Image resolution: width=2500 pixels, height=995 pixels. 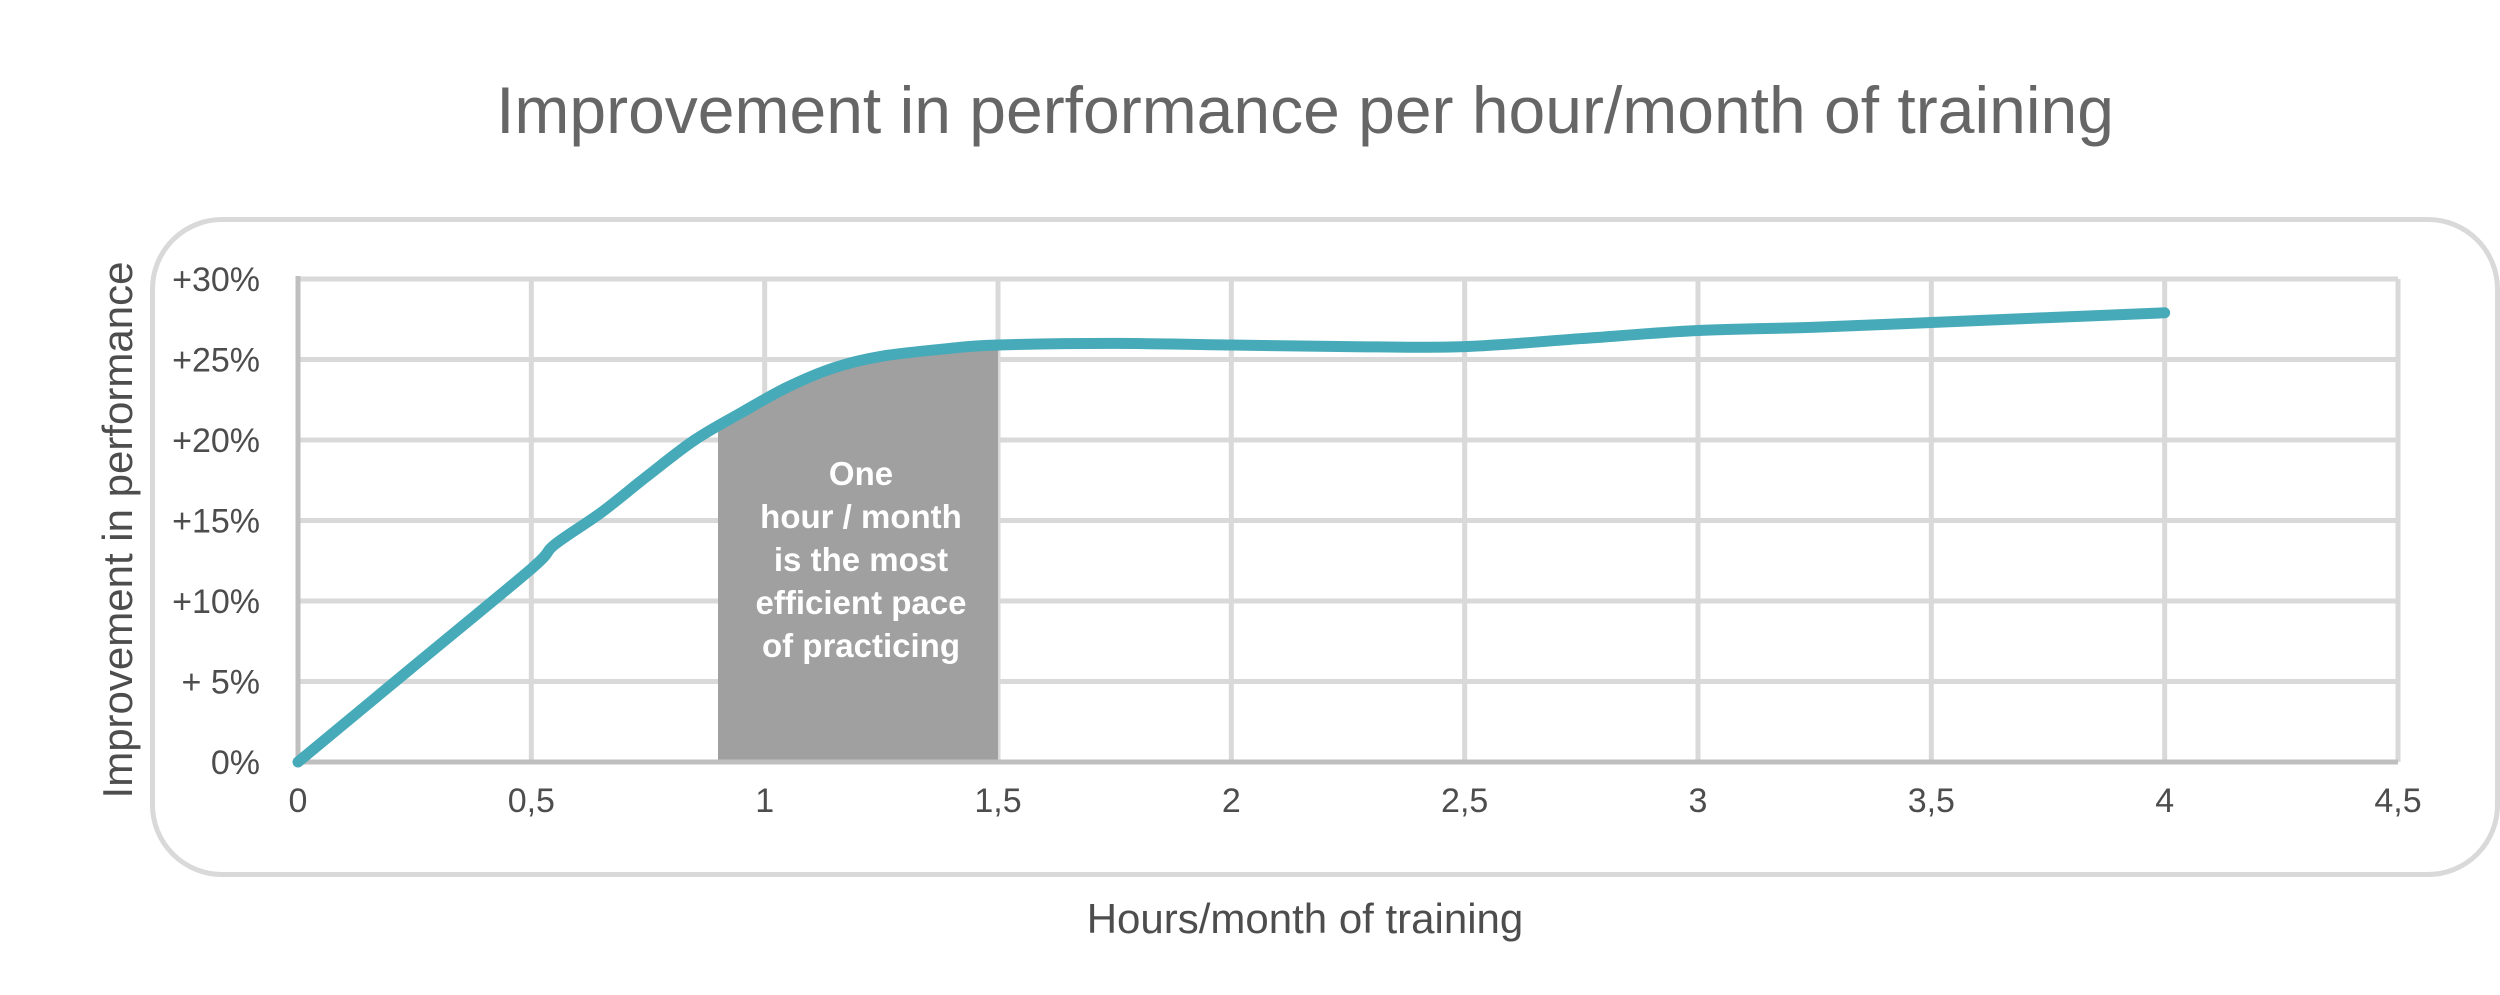 What do you see at coordinates (861, 516) in the screenshot?
I see `annotation-line: hour / month` at bounding box center [861, 516].